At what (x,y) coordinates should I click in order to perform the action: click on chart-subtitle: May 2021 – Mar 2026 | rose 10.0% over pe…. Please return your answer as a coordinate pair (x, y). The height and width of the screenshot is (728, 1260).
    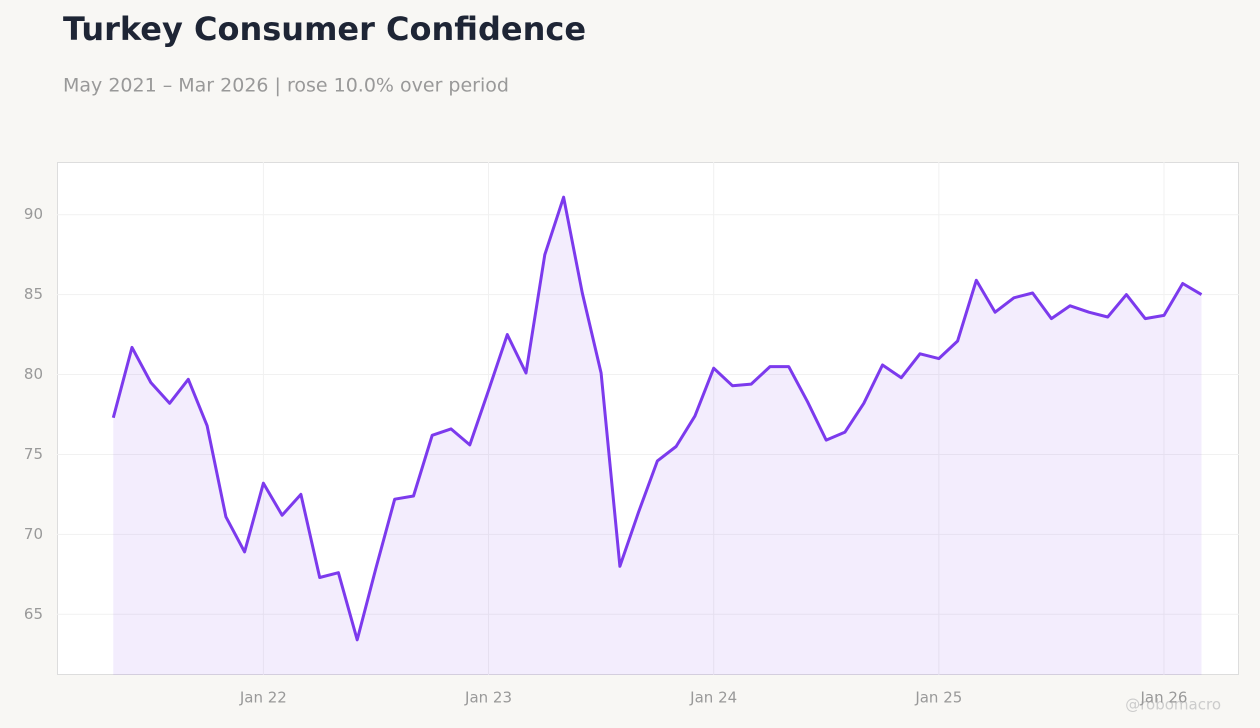
    Looking at the image, I should click on (286, 86).